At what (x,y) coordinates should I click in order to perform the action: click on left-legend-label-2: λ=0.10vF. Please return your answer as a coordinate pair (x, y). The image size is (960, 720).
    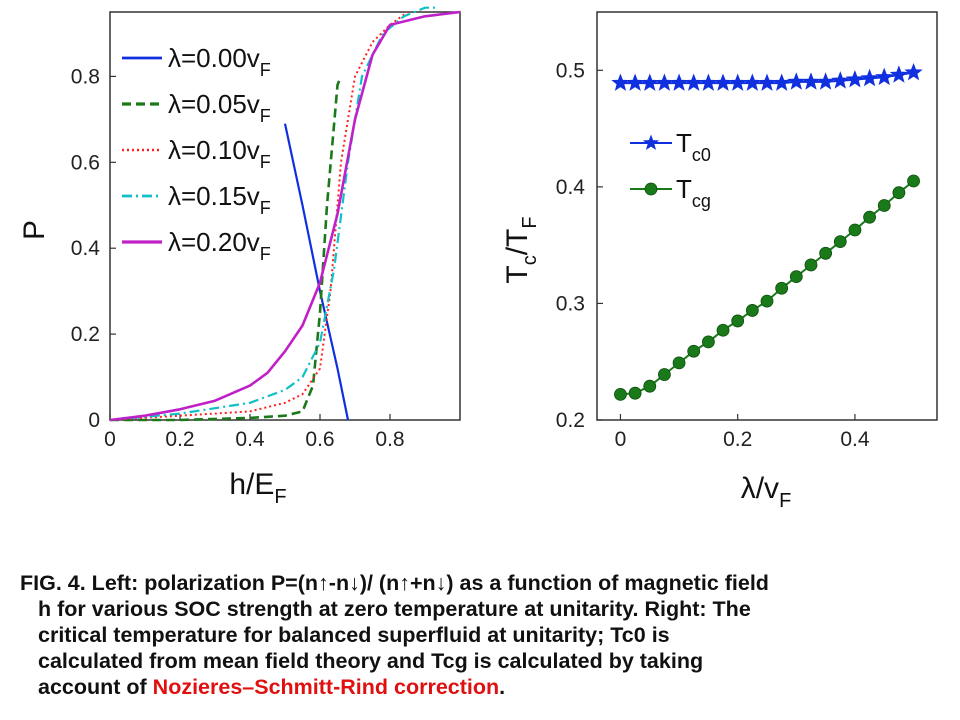
    Looking at the image, I should click on (219, 153).